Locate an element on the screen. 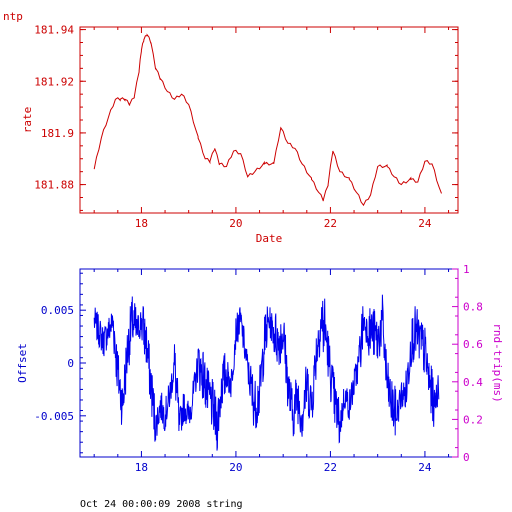 The height and width of the screenshot is (512, 512). rate-ytick-label: 181.9 is located at coordinates (57, 133).